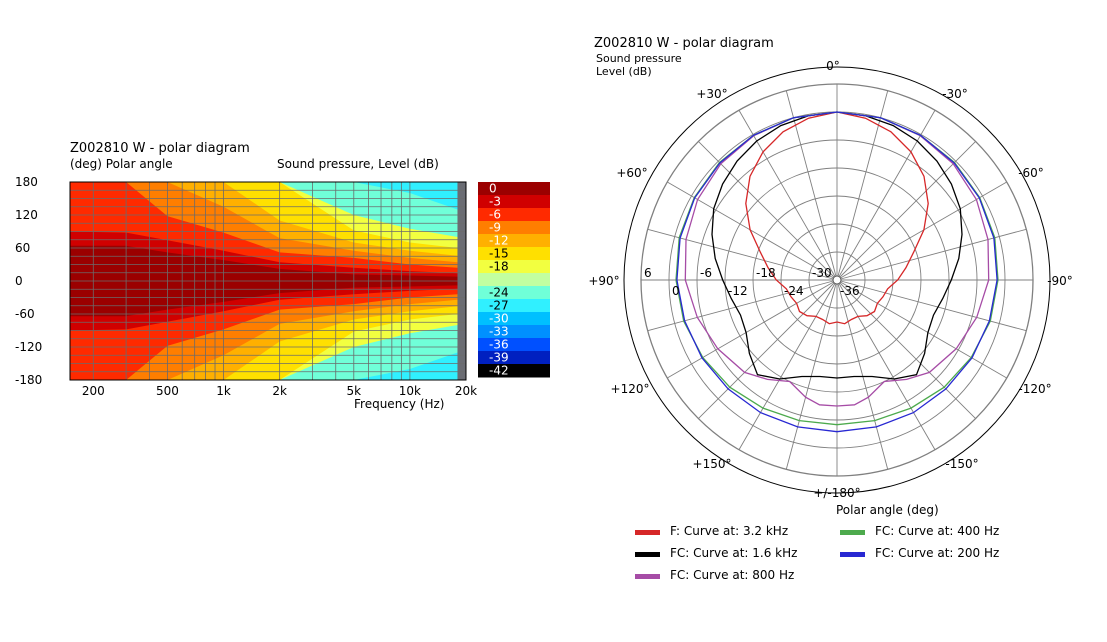 The width and height of the screenshot is (1107, 642). What do you see at coordinates (836, 493) in the screenshot?
I see `polar-angle-label: +/-180°` at bounding box center [836, 493].